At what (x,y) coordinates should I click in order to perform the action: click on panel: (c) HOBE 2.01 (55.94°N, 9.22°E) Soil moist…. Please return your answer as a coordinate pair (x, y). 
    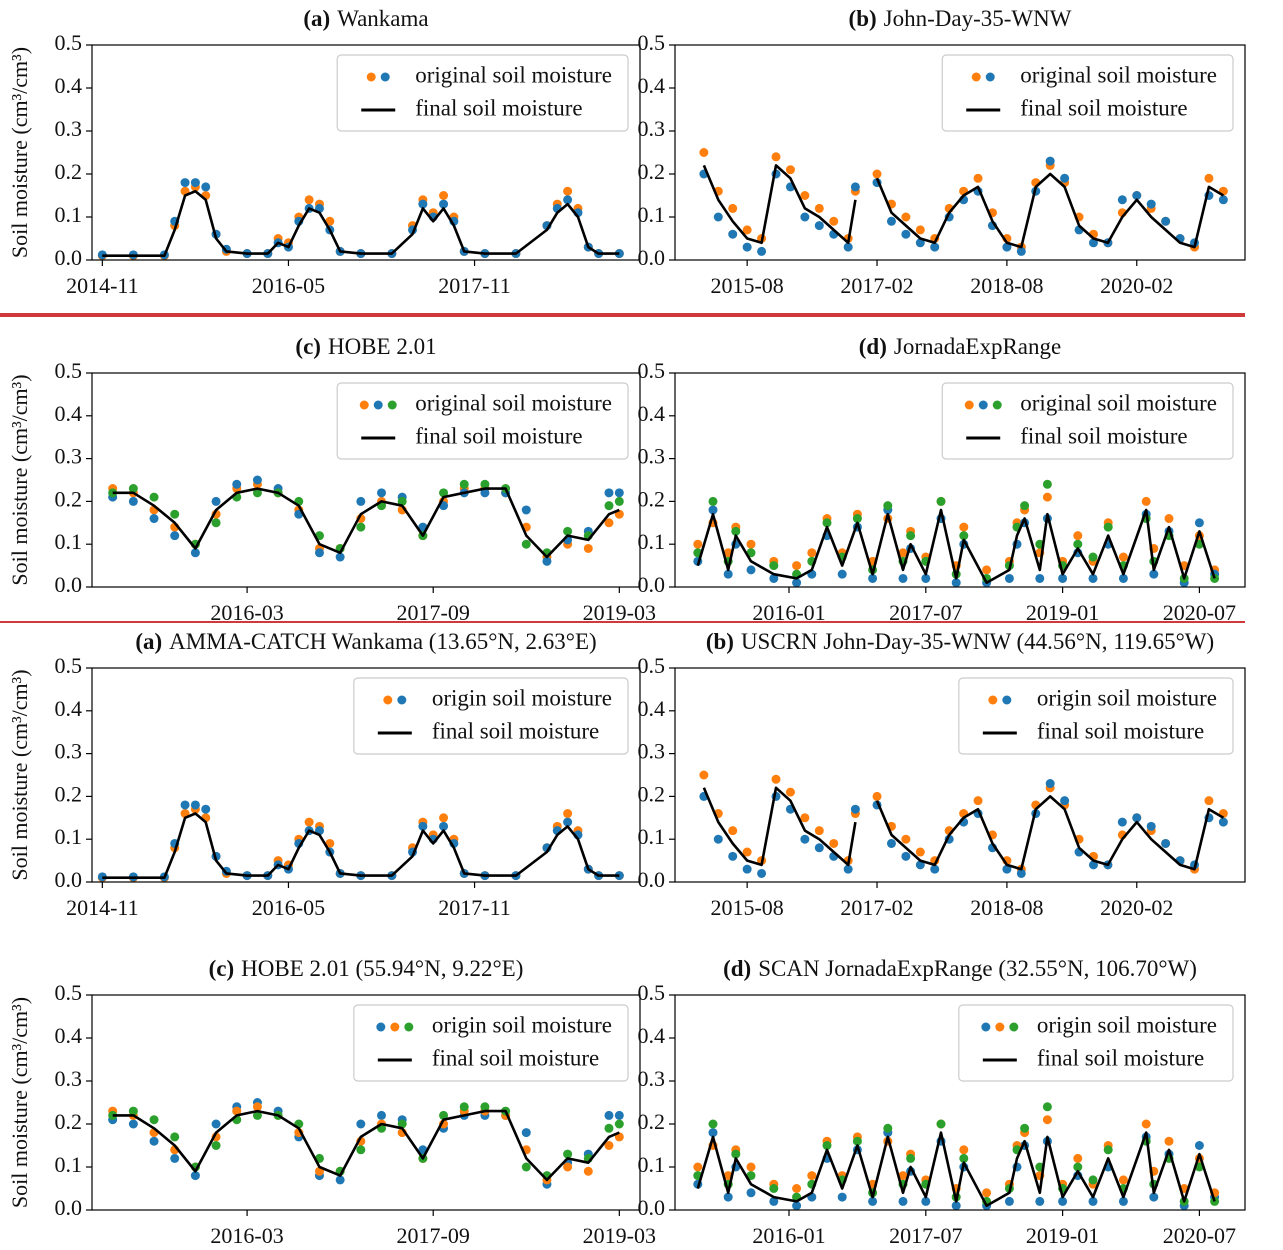
    Looking at the image, I should click on (331, 1102).